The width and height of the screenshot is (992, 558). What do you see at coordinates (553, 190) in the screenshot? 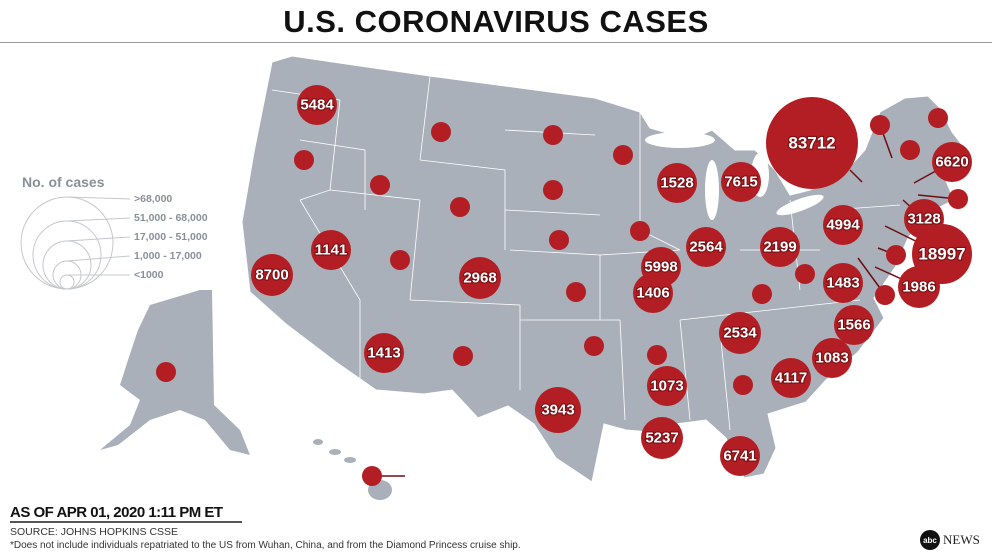
I see `bubble-south-dakota` at bounding box center [553, 190].